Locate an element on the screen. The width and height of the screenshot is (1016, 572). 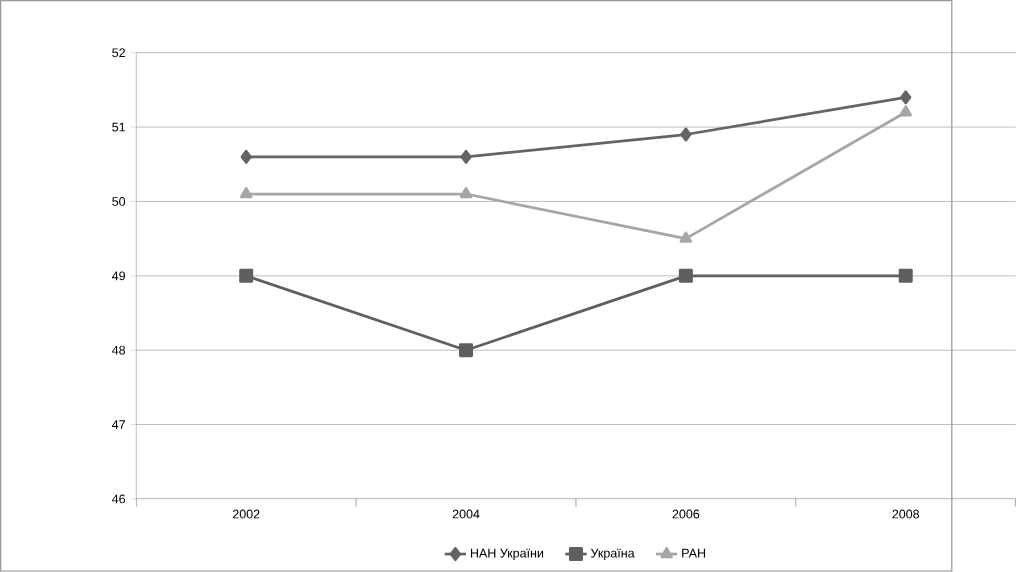
y-tick-label: 48 is located at coordinates (119, 350).